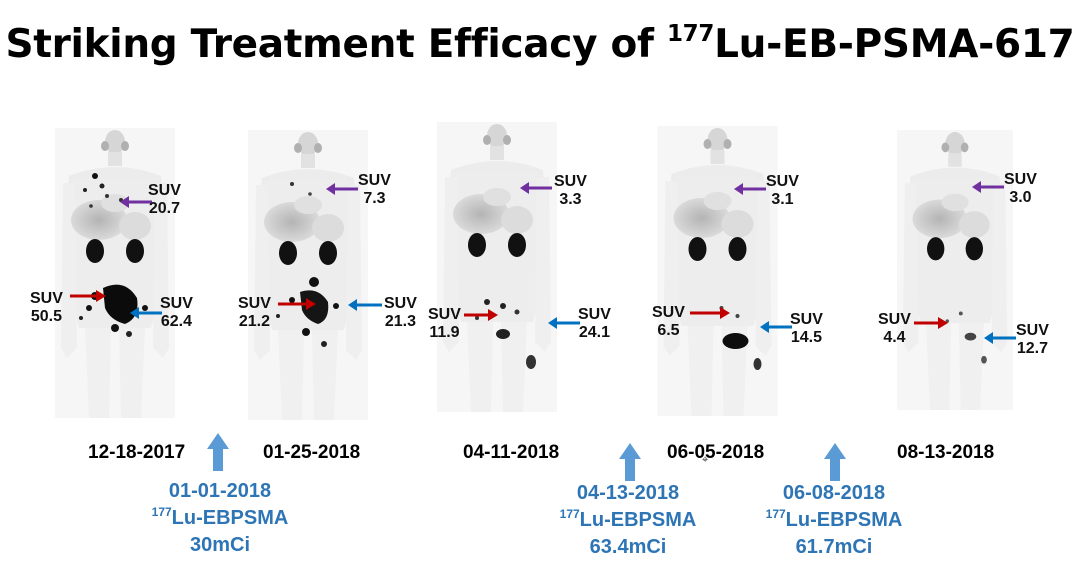 This screenshot has height=587, width=1080. What do you see at coordinates (444, 323) in the screenshot?
I see `suv-label-red-3: SUV 11.9` at bounding box center [444, 323].